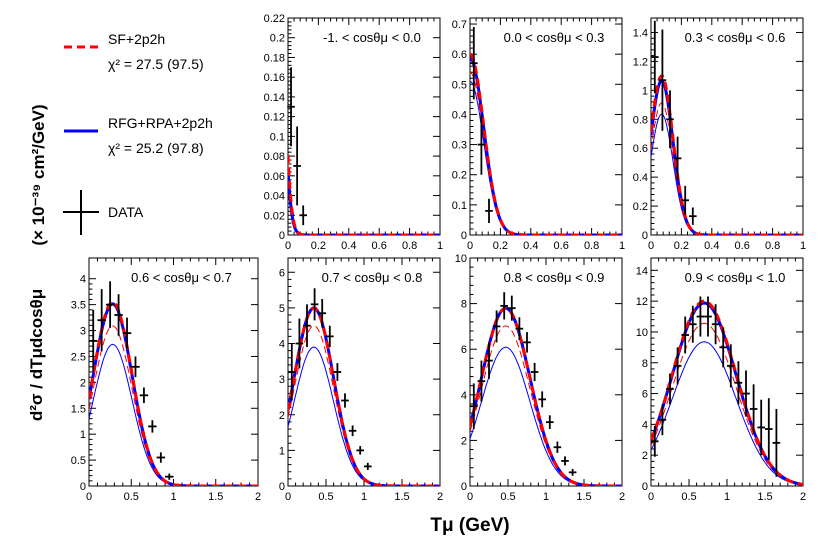  Describe the element at coordinates (78, 409) in the screenshot. I see `y-tick-label: 1.5` at that location.